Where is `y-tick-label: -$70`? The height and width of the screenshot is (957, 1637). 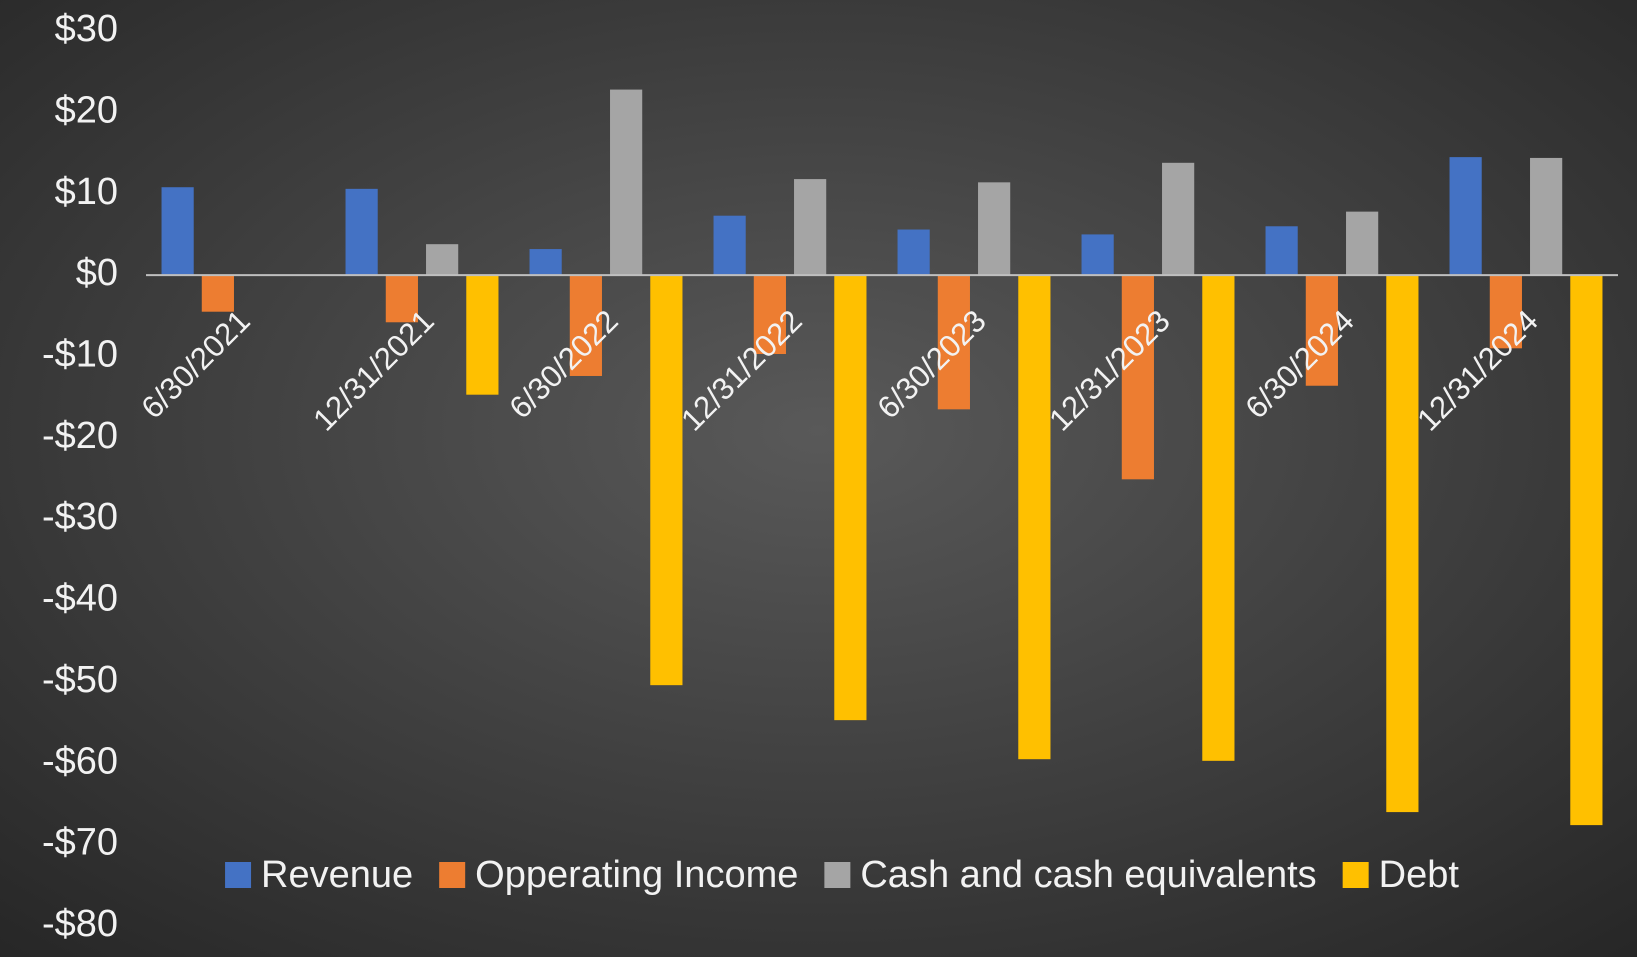
y-tick-label: -$70 is located at coordinates (80, 843).